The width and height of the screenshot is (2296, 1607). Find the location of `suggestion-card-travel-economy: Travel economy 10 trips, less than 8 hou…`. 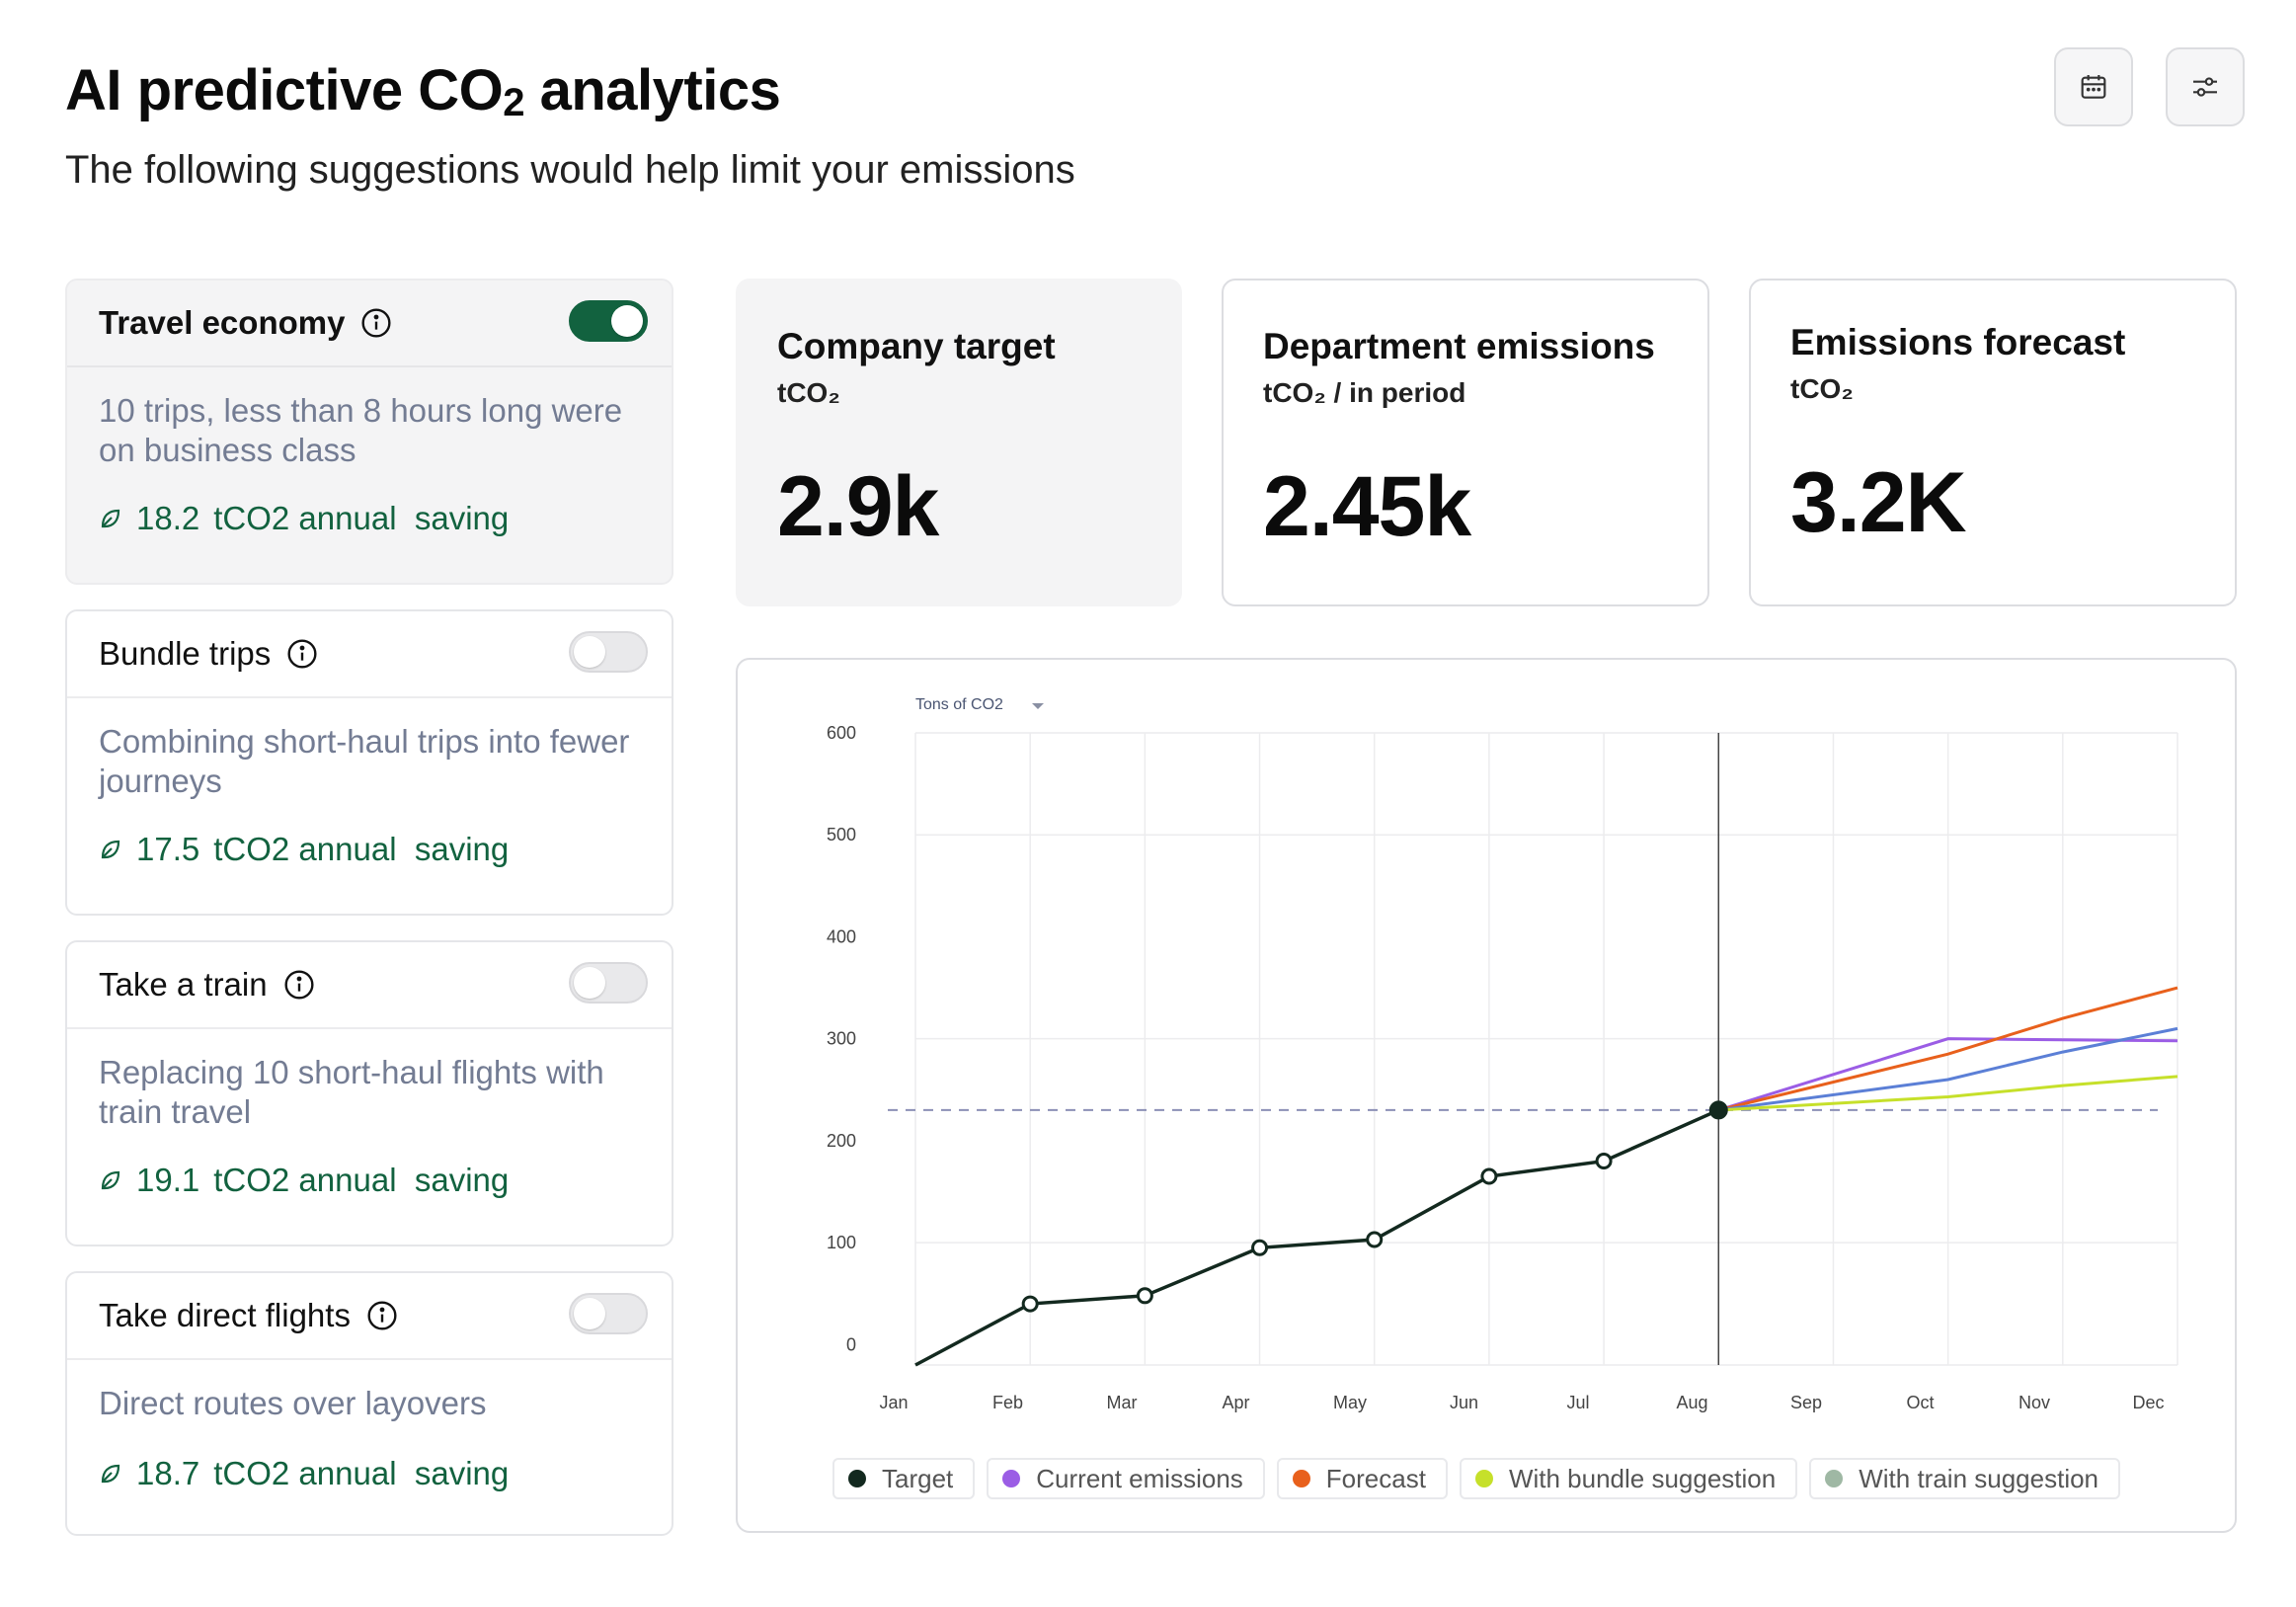

suggestion-card-travel-economy: Travel economy 10 trips, less than 8 hou… is located at coordinates (369, 432).